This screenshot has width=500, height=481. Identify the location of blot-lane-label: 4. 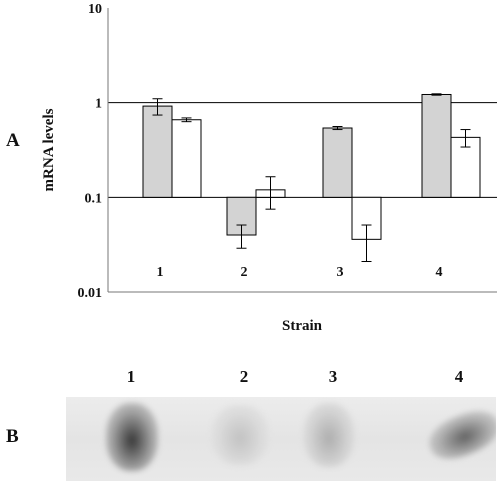
(459, 376).